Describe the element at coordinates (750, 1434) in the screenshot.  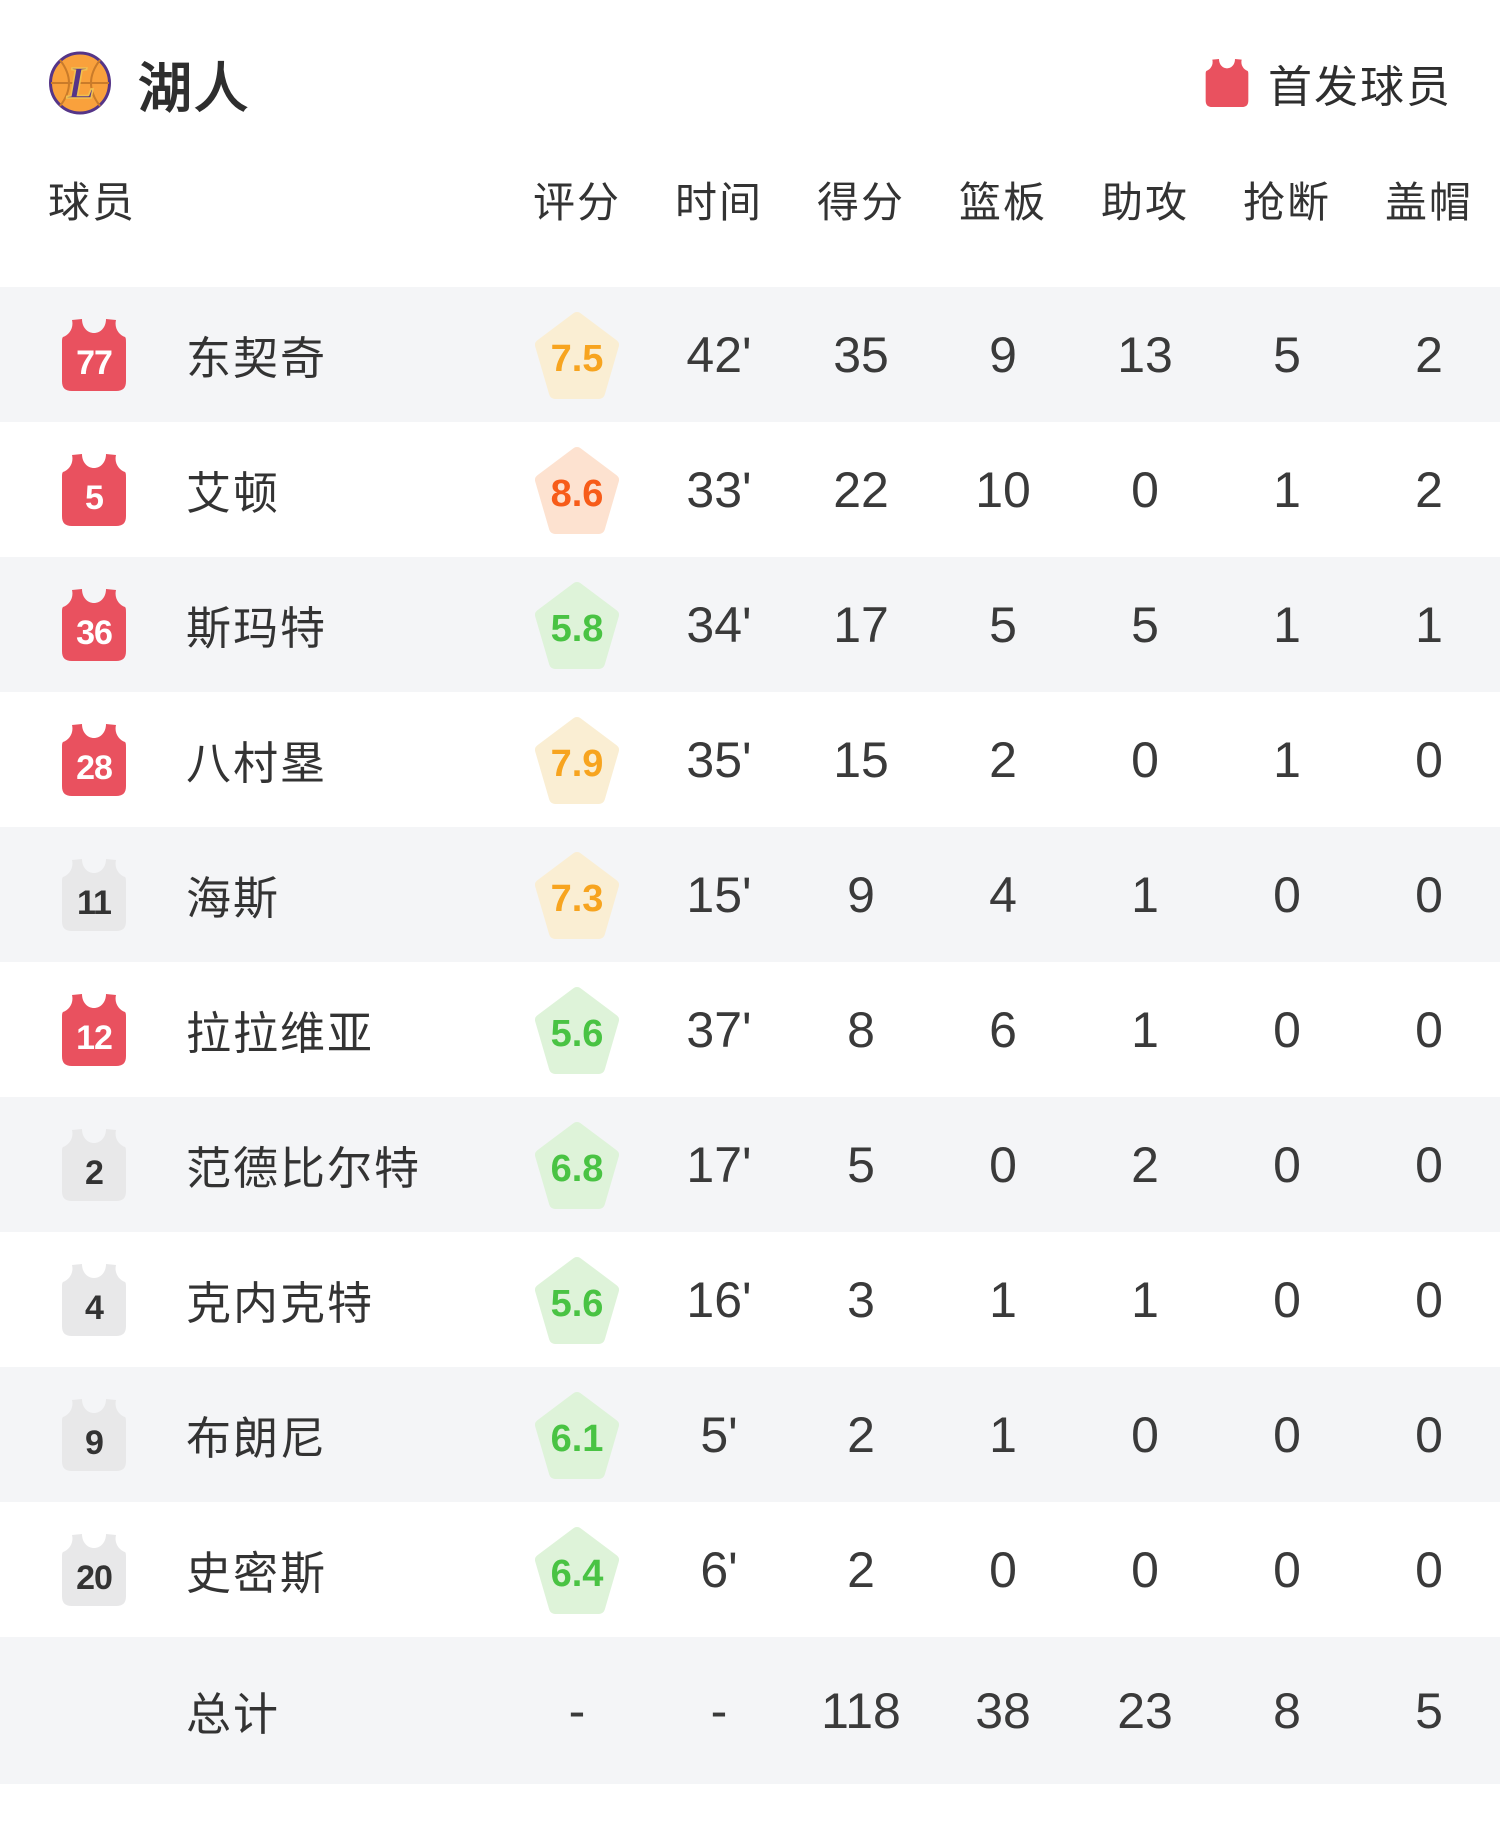
I see `player-row: 9 布朗尼 6.1 5' 2 1 0 0 0` at that location.